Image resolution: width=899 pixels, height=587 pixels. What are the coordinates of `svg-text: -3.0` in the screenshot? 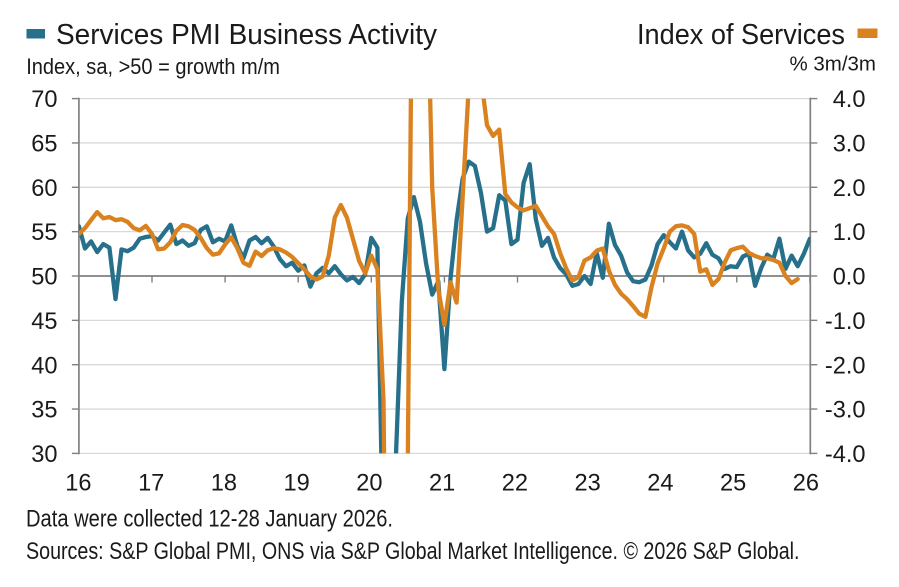 It's located at (845, 411).